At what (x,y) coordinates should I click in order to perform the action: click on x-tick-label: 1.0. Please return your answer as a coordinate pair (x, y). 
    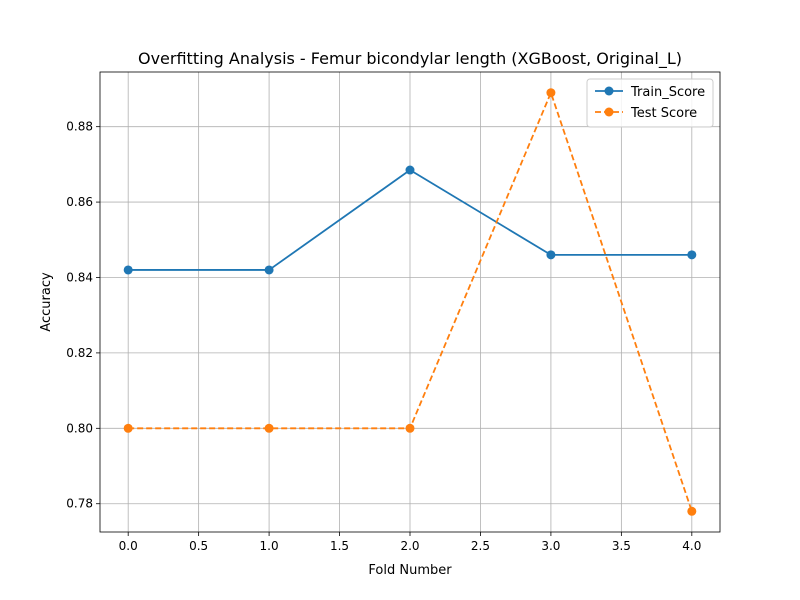
    Looking at the image, I should click on (269, 546).